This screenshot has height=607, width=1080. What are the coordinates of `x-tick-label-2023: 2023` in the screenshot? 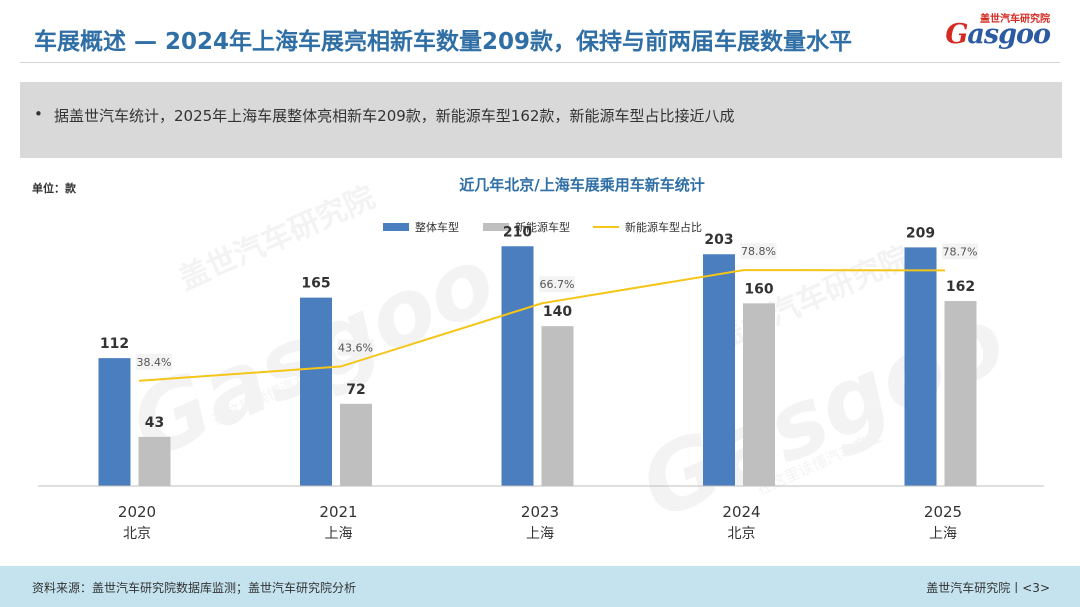 It's located at (540, 512).